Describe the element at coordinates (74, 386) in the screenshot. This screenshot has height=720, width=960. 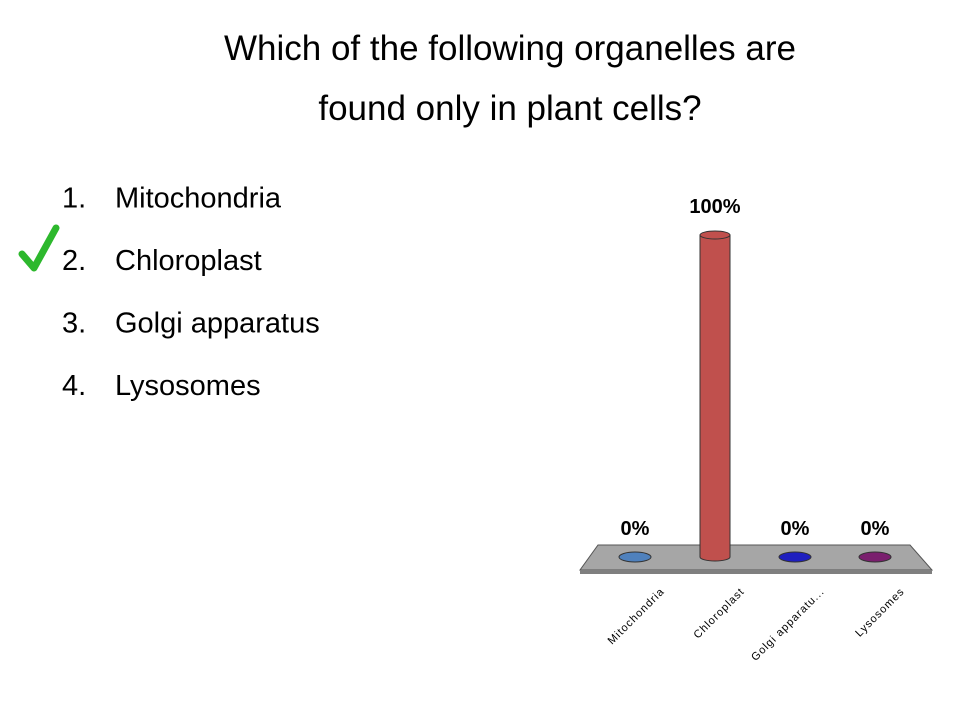
I see `option-number: 4.` at that location.